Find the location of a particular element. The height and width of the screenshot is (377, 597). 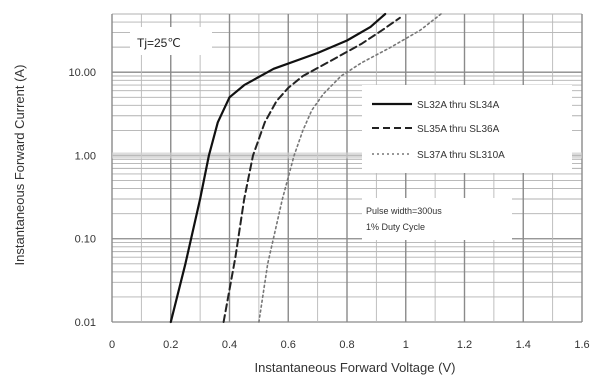

x-tick-label: 0.2 is located at coordinates (170, 345).